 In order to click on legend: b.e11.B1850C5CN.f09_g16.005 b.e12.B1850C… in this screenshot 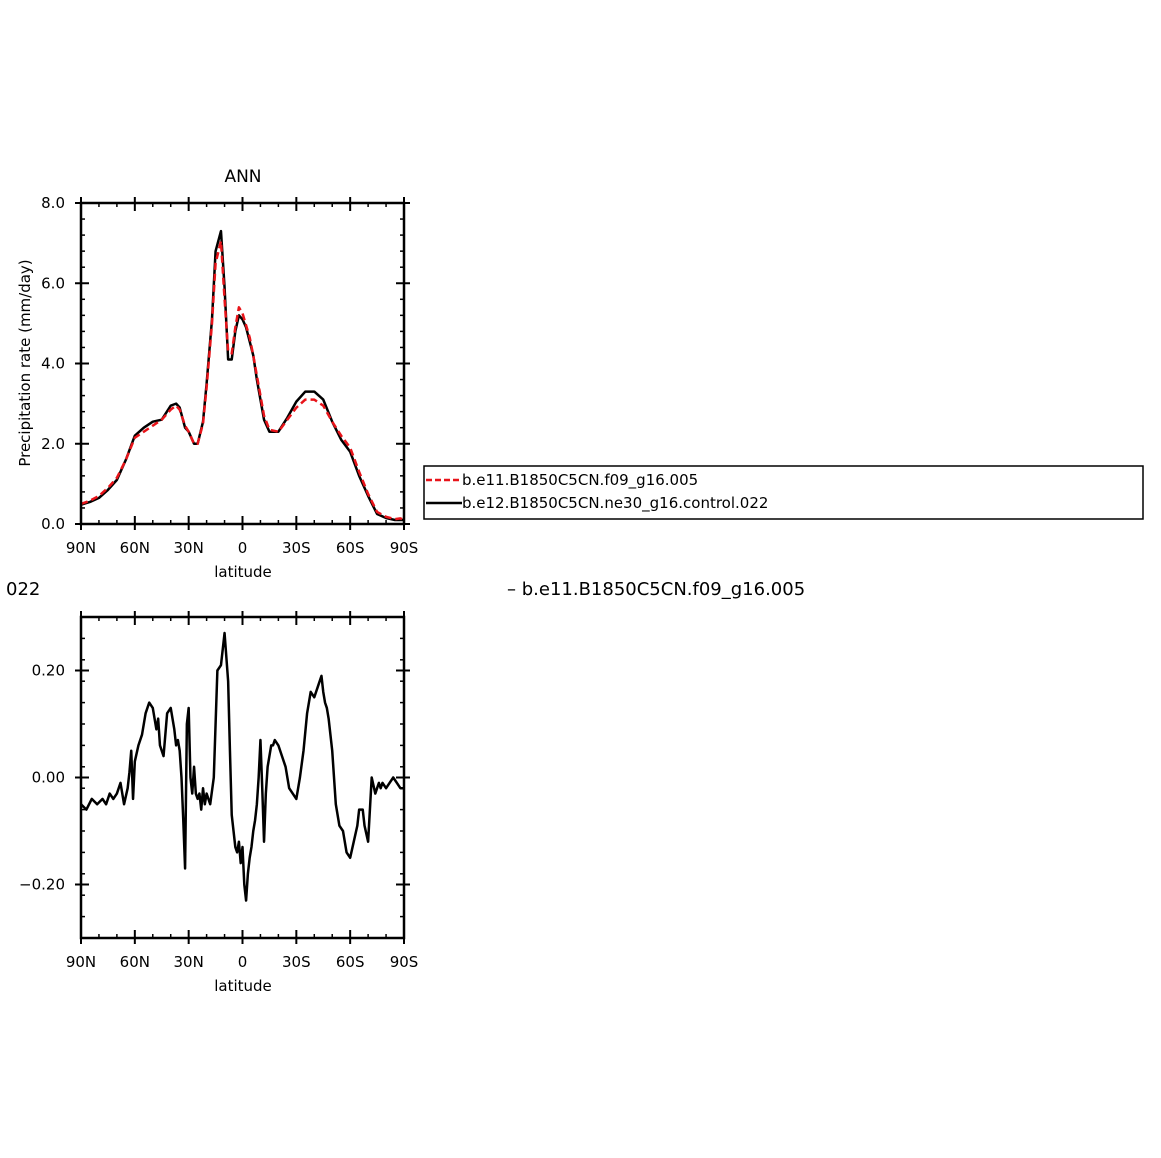, I will do `click(783, 492)`.